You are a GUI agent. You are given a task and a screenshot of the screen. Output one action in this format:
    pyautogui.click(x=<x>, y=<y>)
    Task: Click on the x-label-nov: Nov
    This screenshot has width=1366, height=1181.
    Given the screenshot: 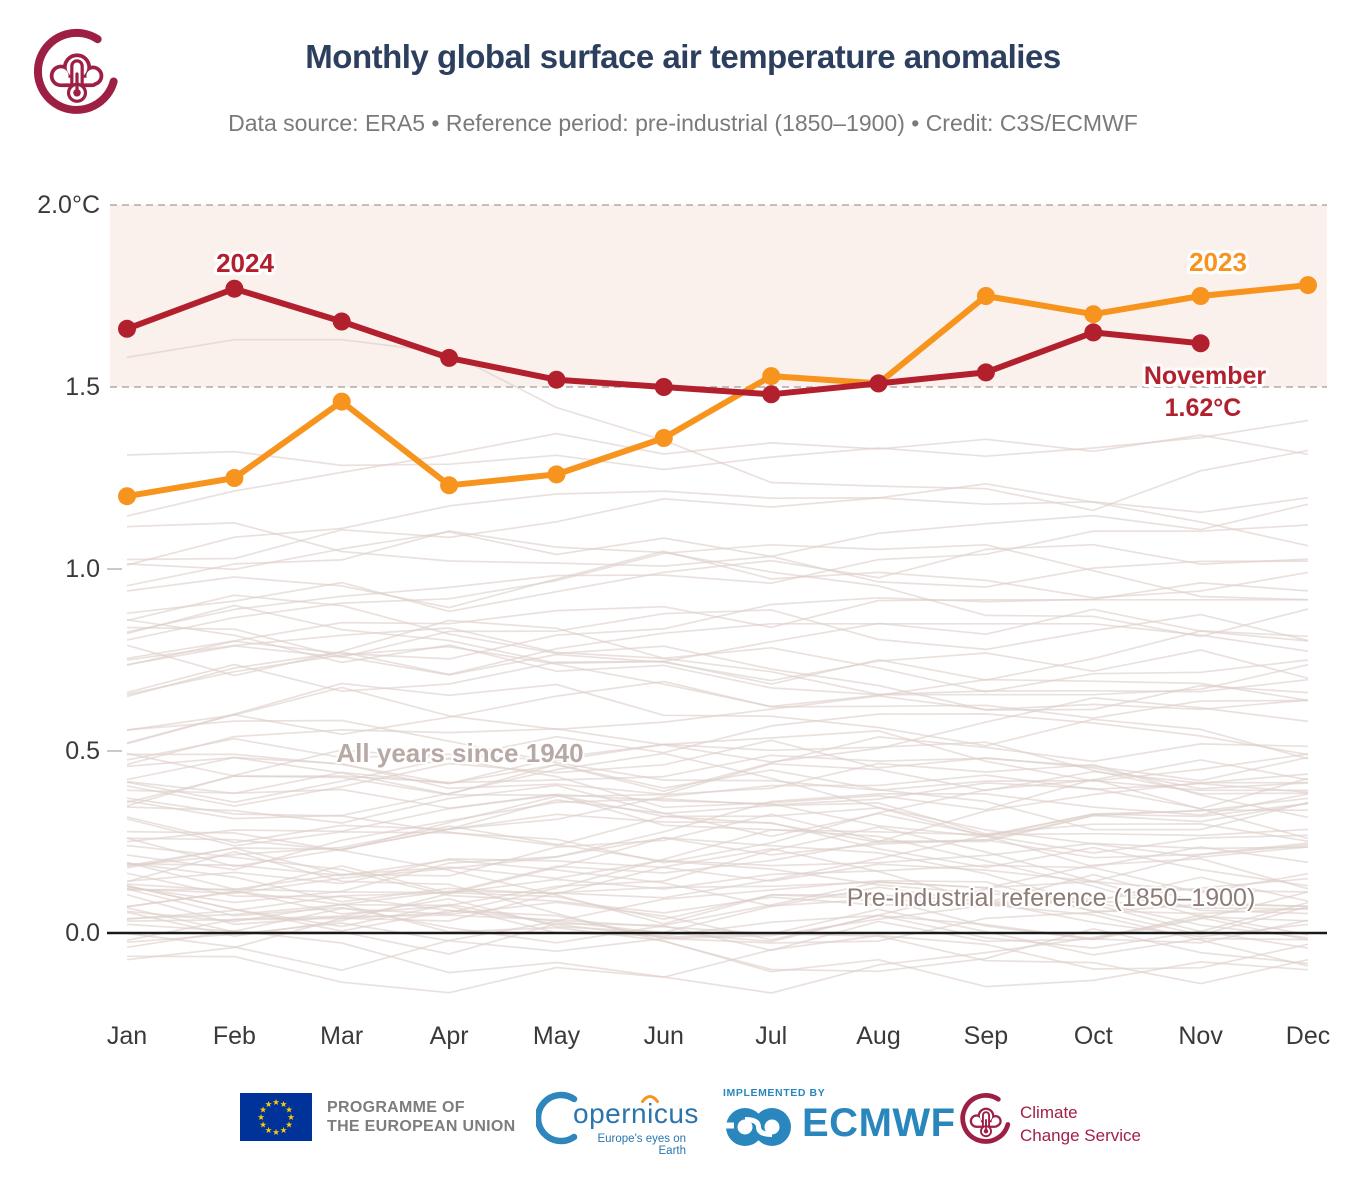 What is the action you would take?
    pyautogui.click(x=1200, y=1036)
    